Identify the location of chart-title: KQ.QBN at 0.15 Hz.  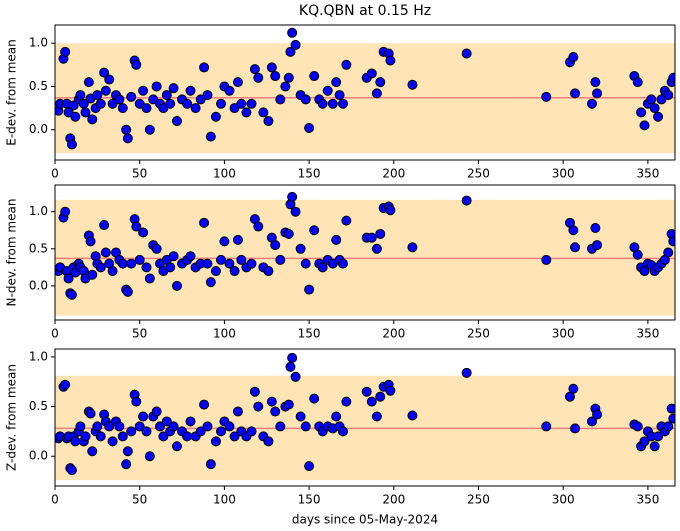
(365, 11).